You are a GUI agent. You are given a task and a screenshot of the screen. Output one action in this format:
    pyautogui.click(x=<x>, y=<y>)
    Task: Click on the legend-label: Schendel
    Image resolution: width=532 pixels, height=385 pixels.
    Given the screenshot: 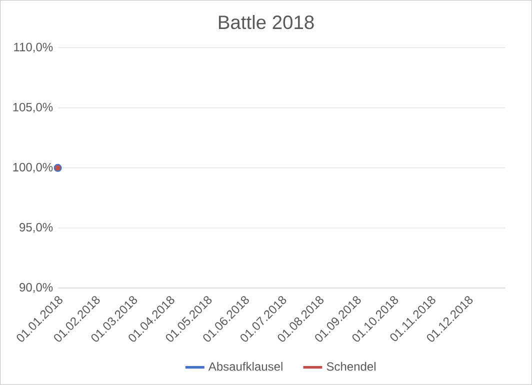 What is the action you would take?
    pyautogui.click(x=351, y=366)
    